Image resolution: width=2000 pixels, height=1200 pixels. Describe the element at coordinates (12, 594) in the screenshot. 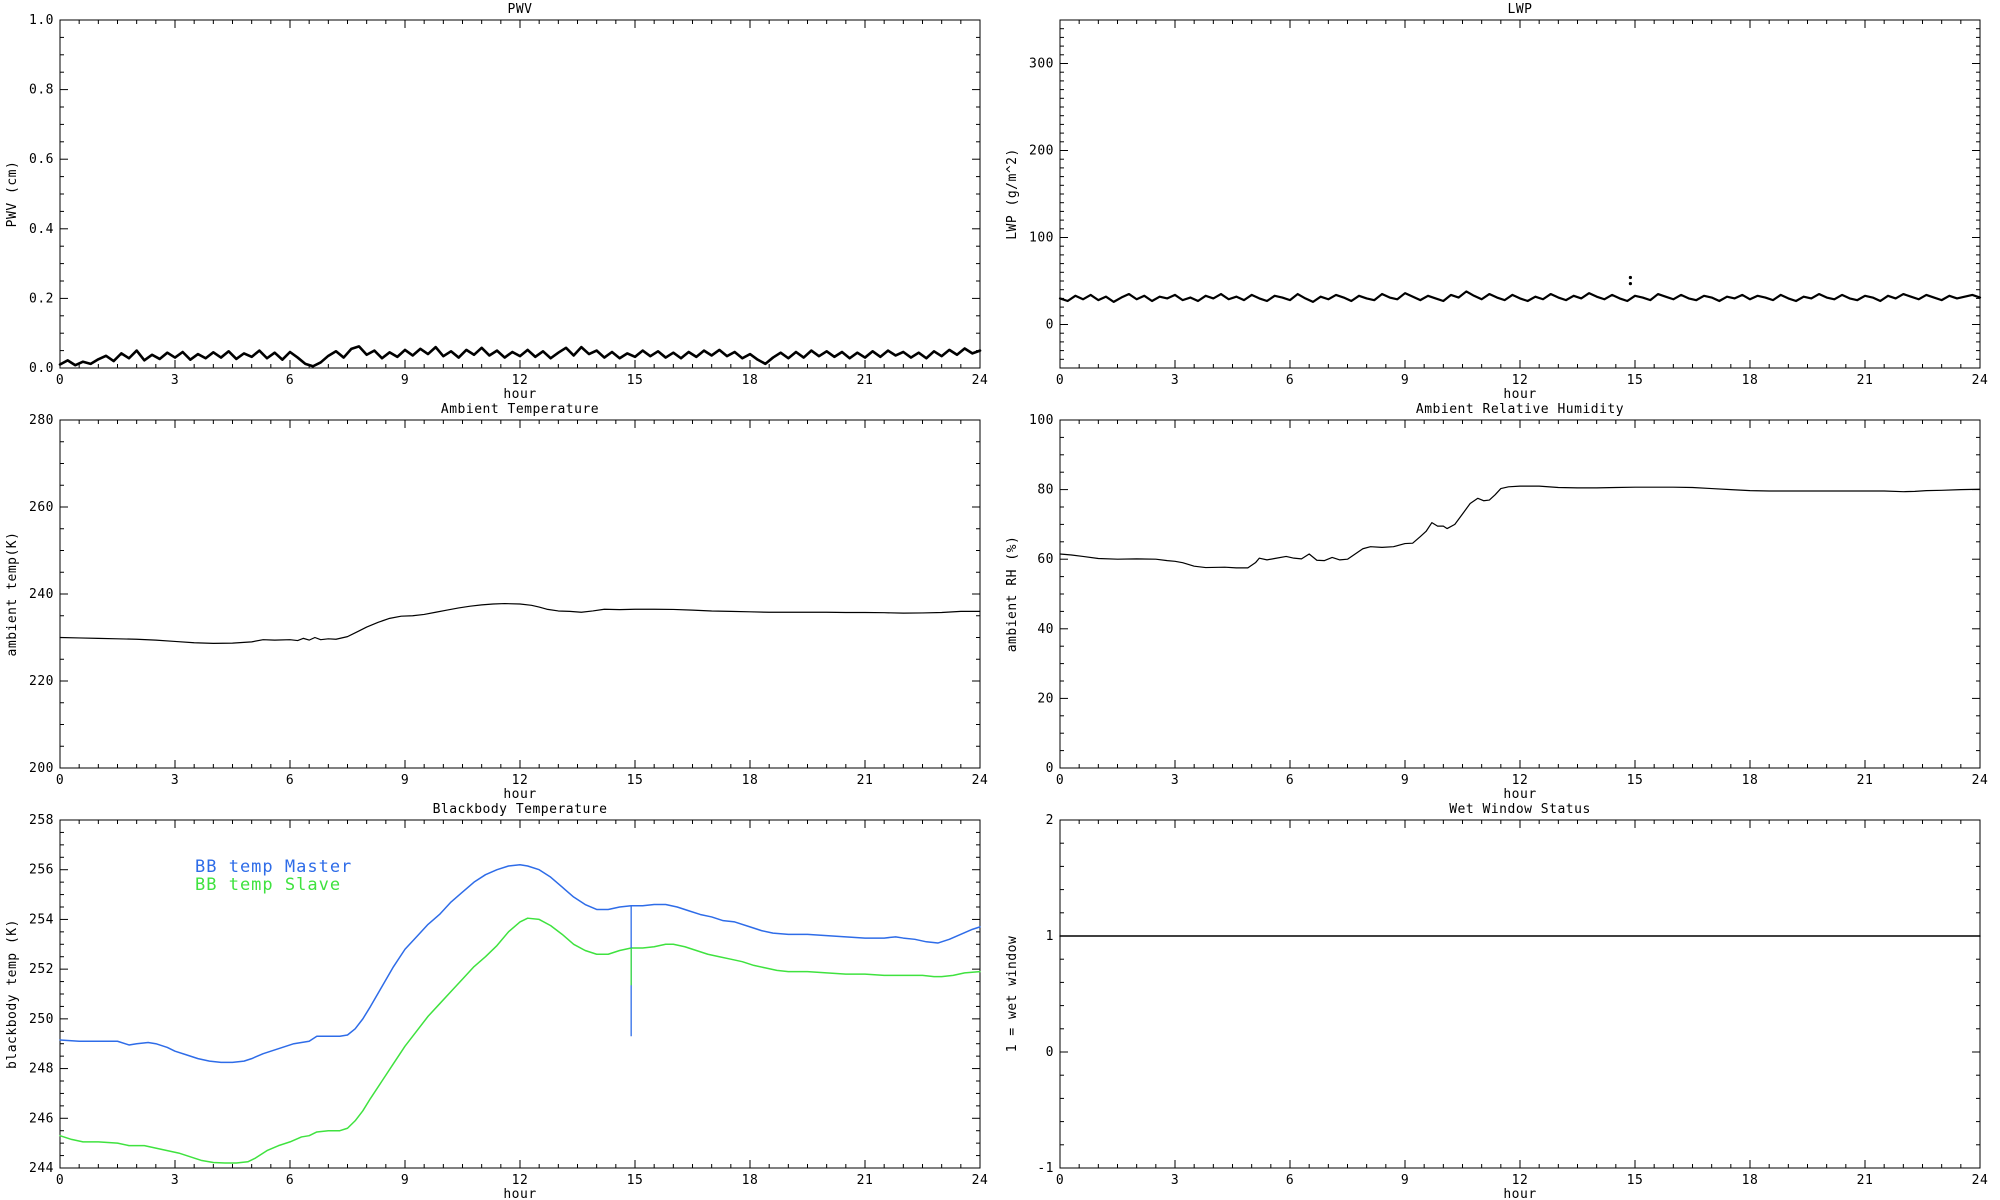

I see `ambient-temperature-ylabel: ambient temp(K)` at that location.